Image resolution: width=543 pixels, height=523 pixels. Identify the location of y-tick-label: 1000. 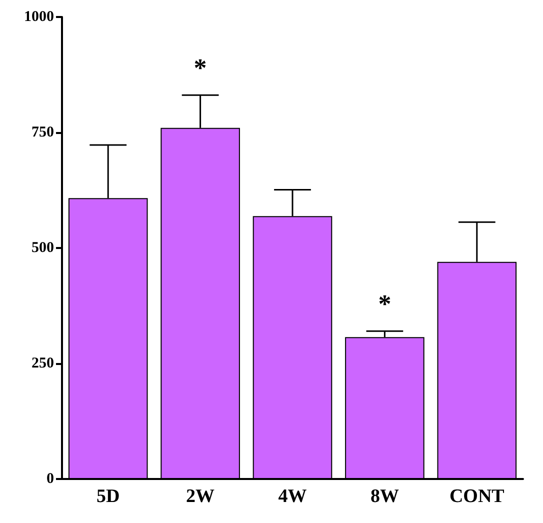
(39, 17).